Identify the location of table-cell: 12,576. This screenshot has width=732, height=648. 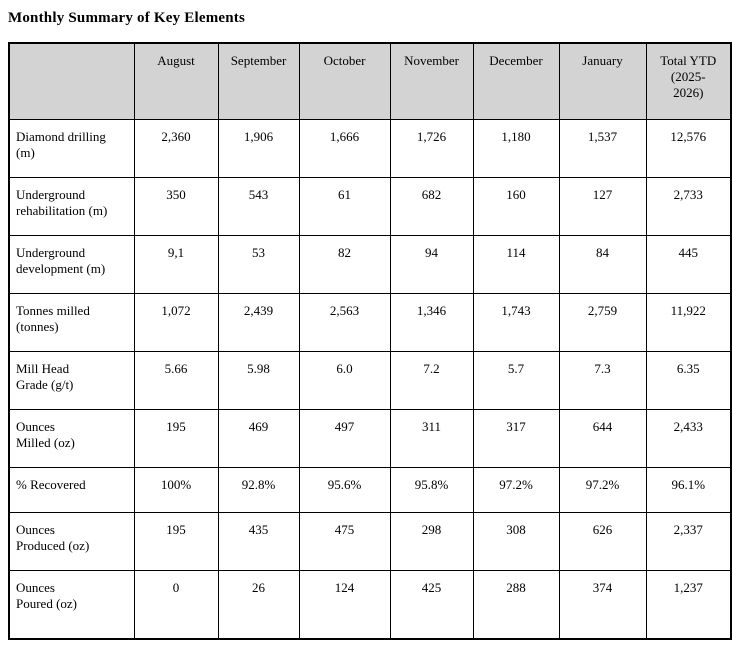
(688, 148).